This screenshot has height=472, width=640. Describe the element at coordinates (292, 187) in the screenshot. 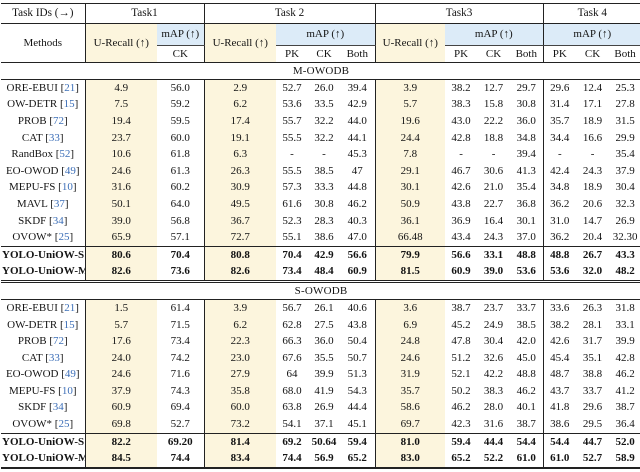

I see `cell-value: 57.3` at that location.